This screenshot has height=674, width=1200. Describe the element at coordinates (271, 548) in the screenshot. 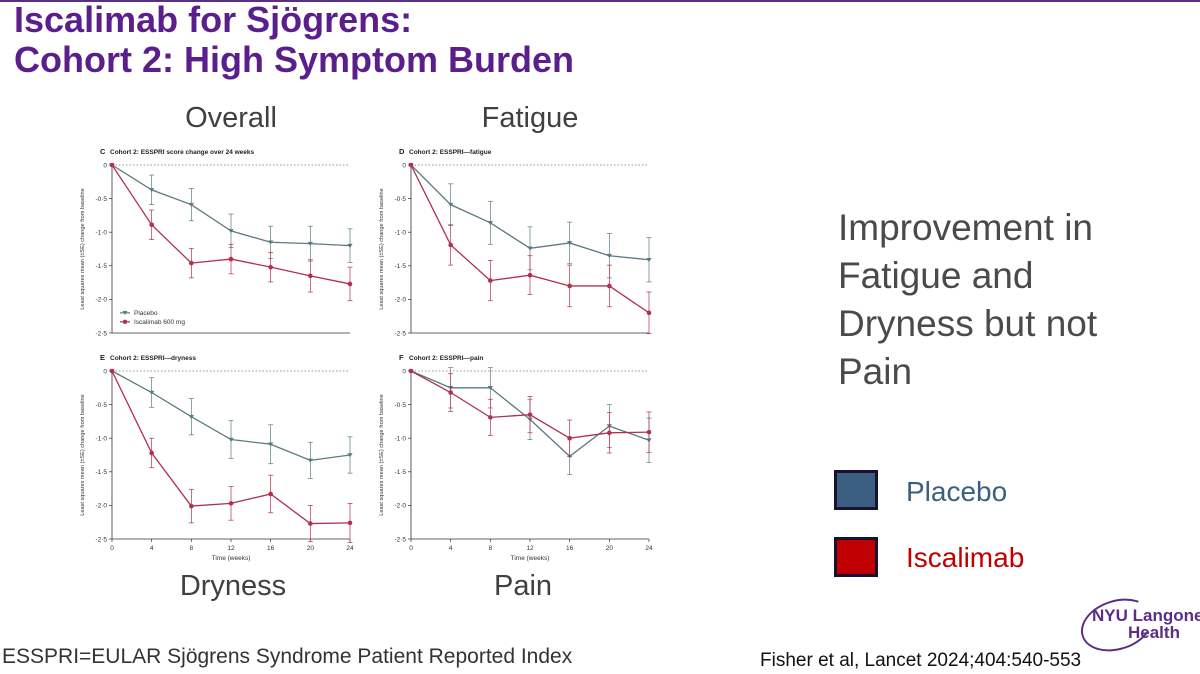

I see `x-tick-label: 16` at that location.